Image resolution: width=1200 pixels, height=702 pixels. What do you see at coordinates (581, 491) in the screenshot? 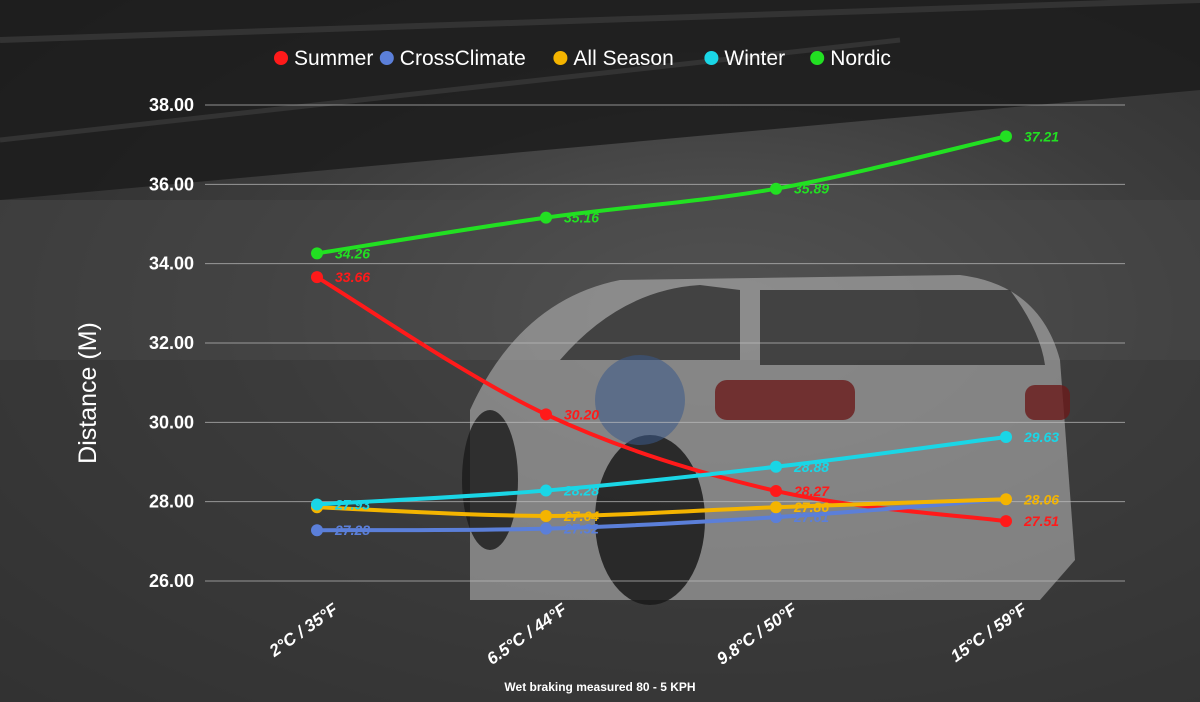
I see `data-label: 28.28` at bounding box center [581, 491].